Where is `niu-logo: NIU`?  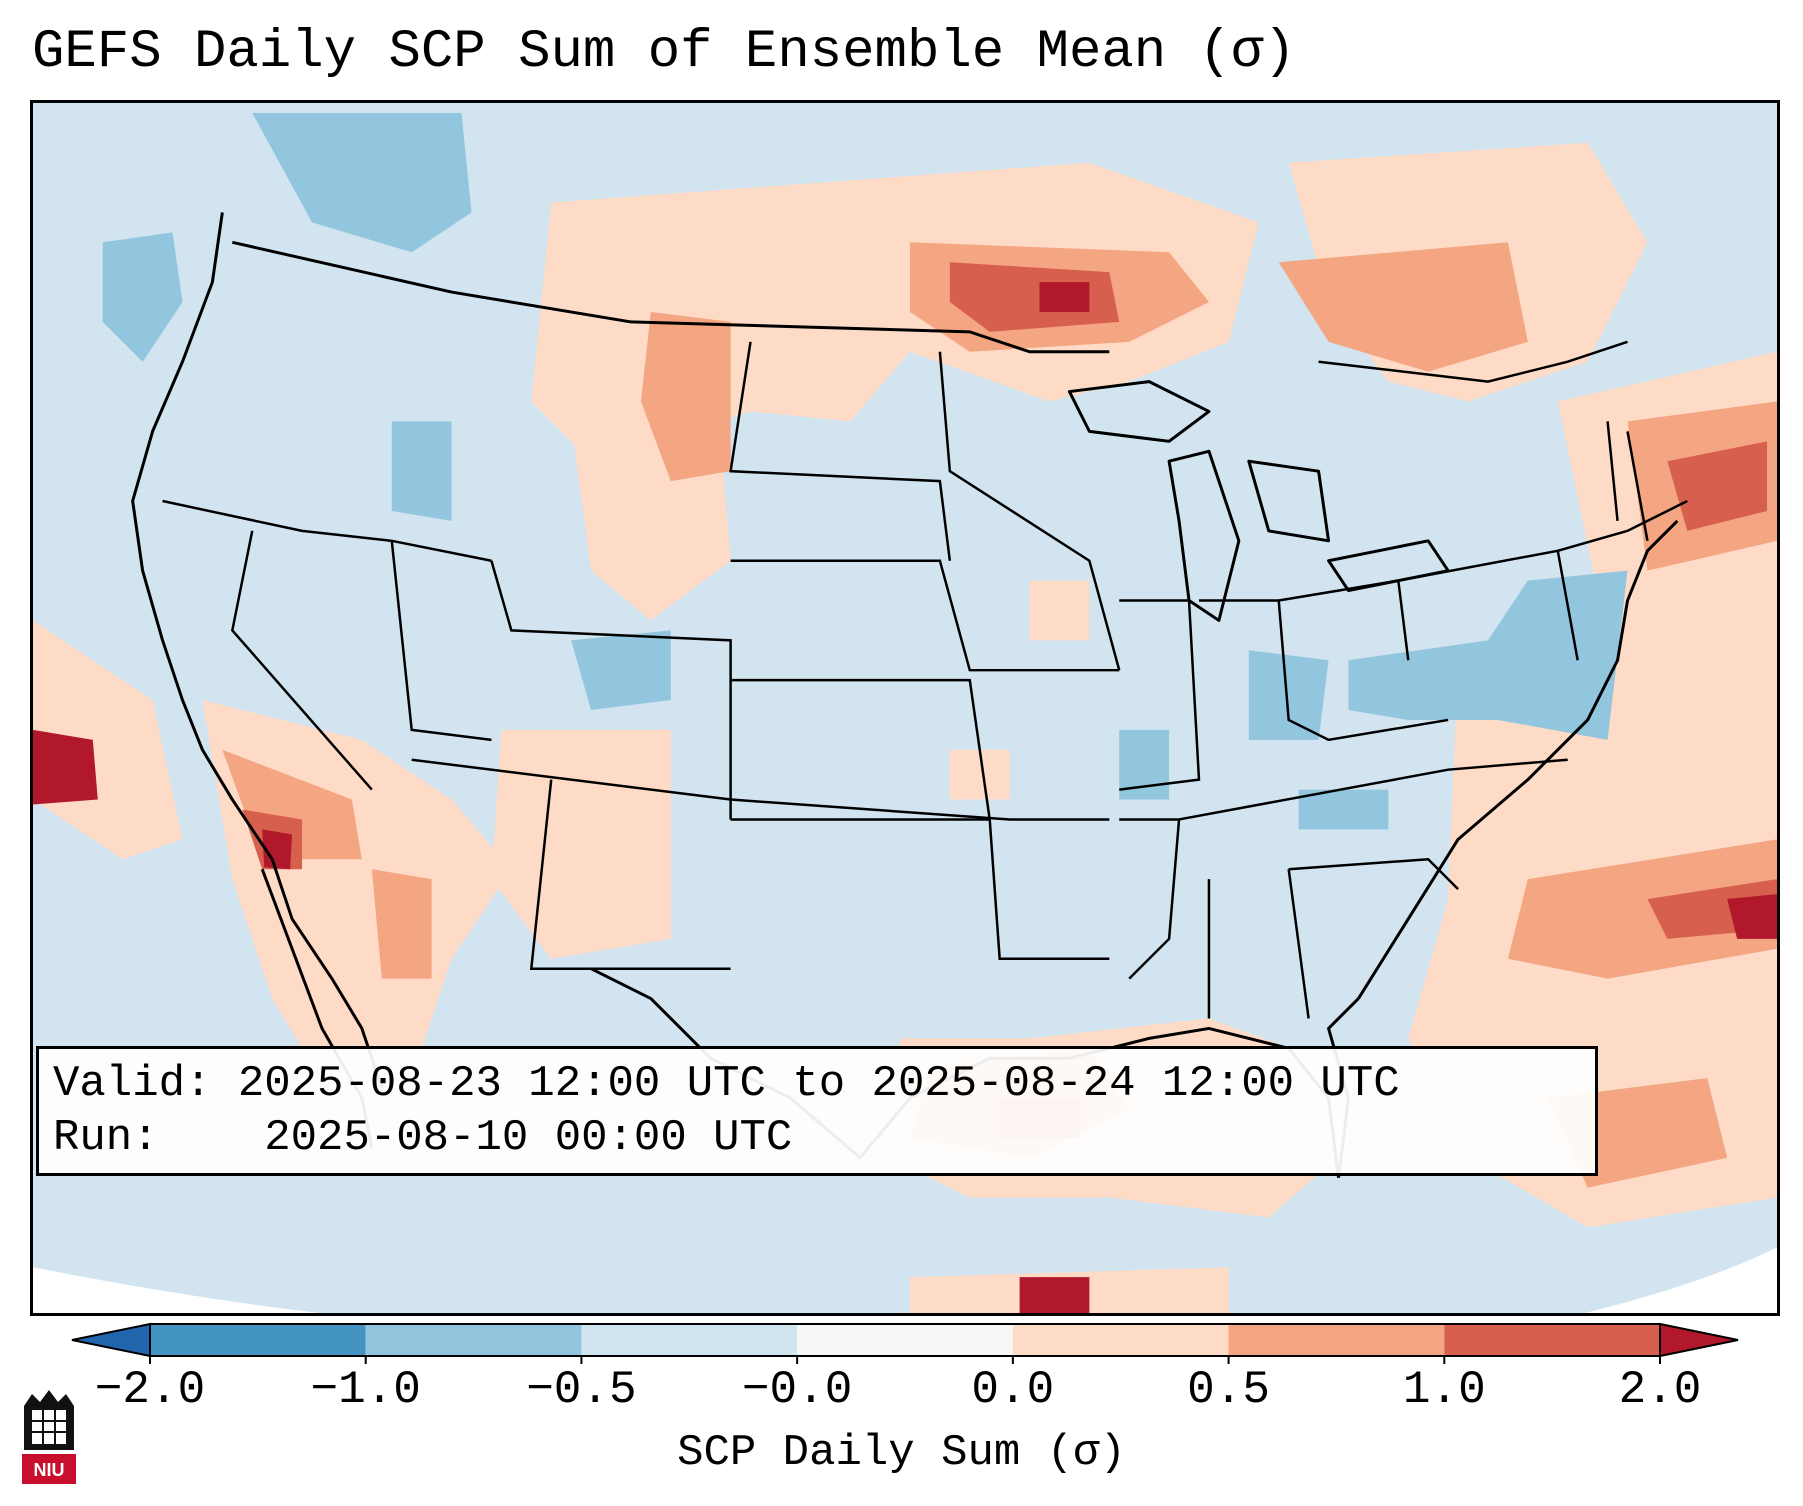 niu-logo: NIU is located at coordinates (49, 1437).